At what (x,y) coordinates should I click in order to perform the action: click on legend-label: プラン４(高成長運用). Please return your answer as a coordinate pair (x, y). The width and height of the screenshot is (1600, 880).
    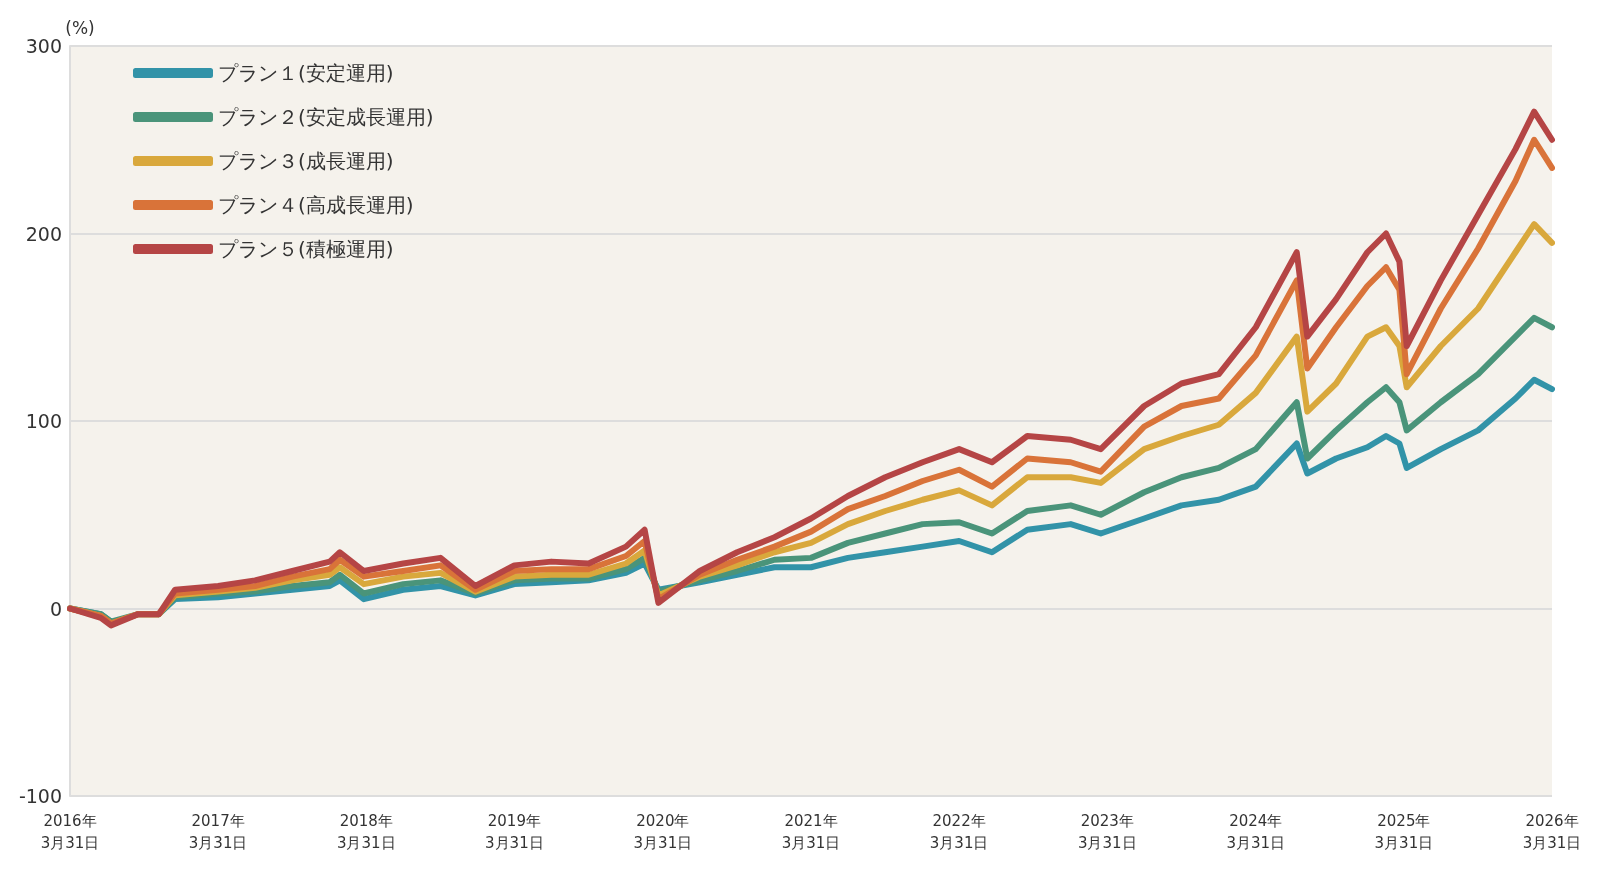
    Looking at the image, I should click on (316, 205).